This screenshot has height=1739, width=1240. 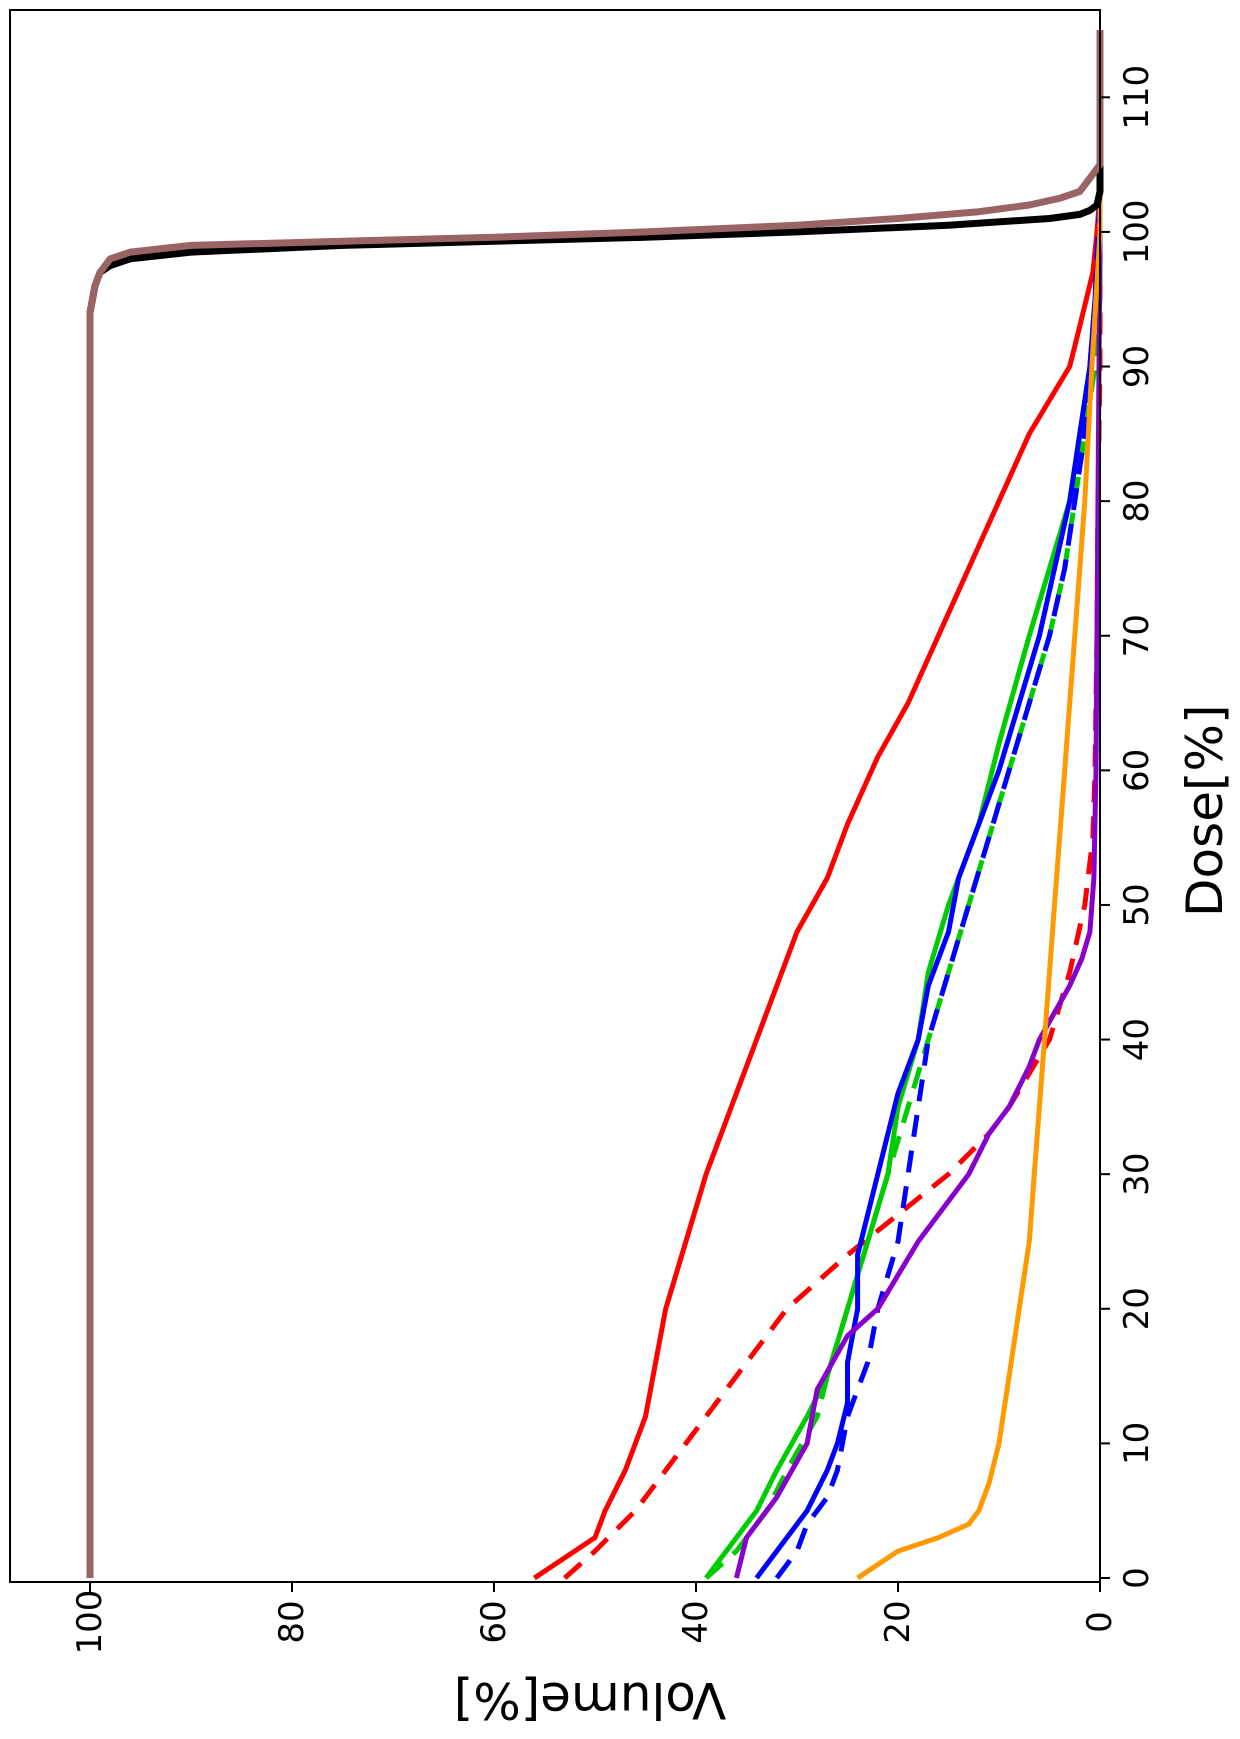 What do you see at coordinates (1128, 827) in the screenshot?
I see `x-axis-ticks: 0 10 20 30 40 50 60 70 80 90 100 110` at bounding box center [1128, 827].